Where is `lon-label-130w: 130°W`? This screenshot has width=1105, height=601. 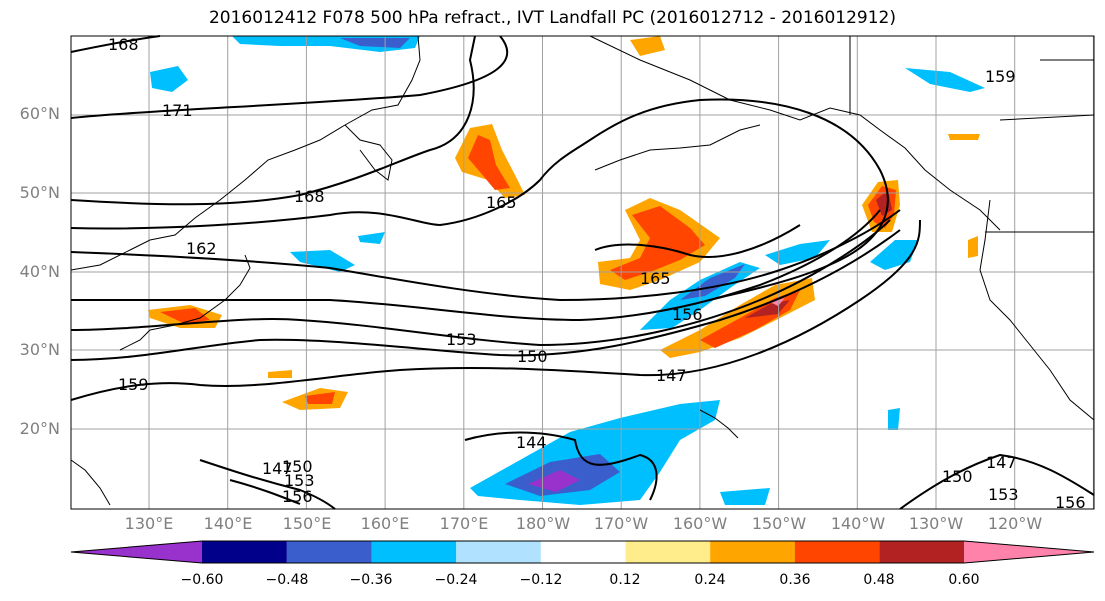 lon-label-130w: 130°W is located at coordinates (936, 523).